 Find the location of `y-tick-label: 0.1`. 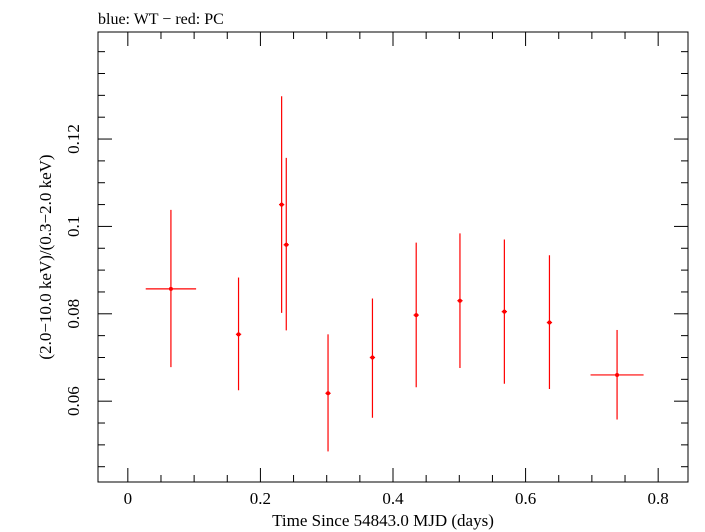

y-tick-label: 0.1 is located at coordinates (73, 226).